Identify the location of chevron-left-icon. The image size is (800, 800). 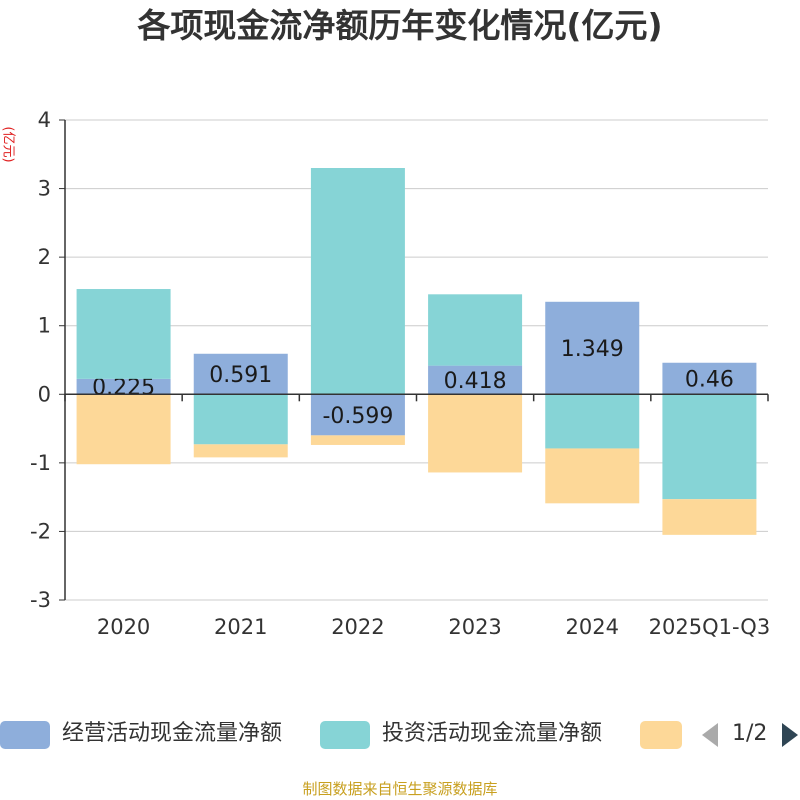
(710, 735).